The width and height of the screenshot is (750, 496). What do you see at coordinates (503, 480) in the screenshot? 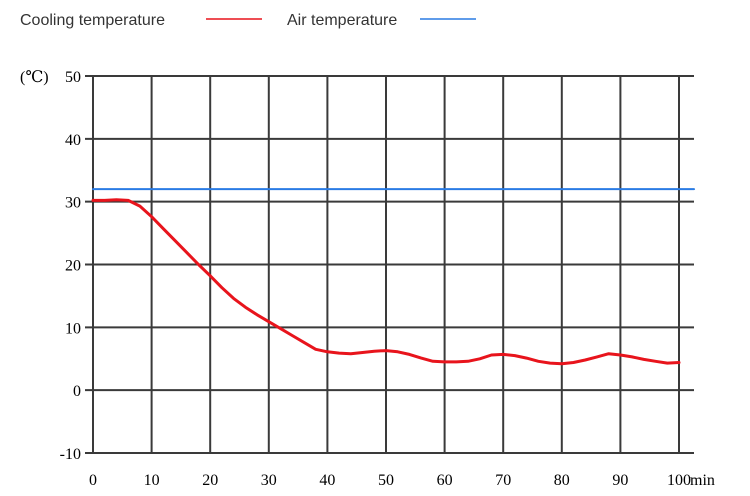
I see `x-tick-label: 70` at bounding box center [503, 480].